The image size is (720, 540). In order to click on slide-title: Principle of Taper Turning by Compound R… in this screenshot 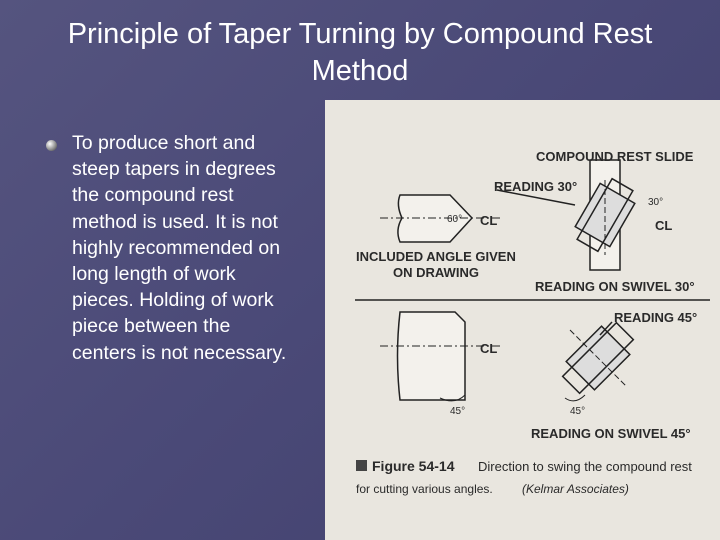, I will do `click(360, 52)`.